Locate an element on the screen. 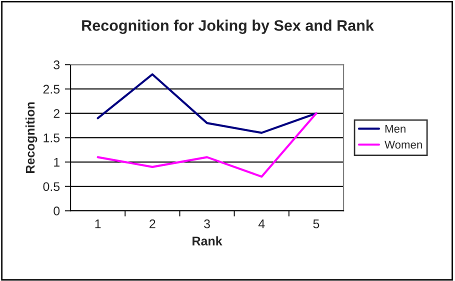 The height and width of the screenshot is (281, 455). x-axis-title: Rank is located at coordinates (207, 241).